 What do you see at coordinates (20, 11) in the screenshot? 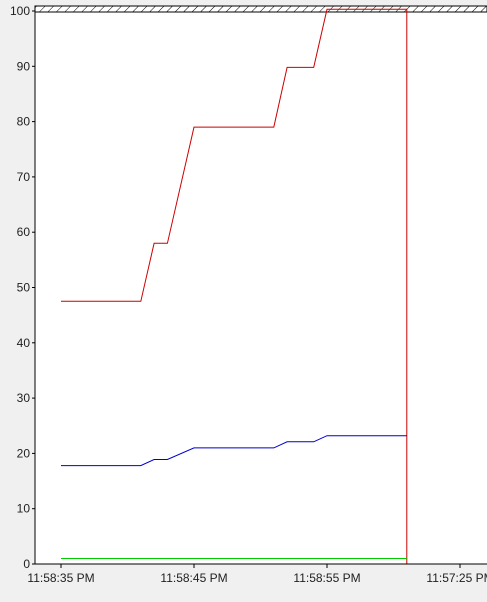
I see `y-tick-label: 100` at bounding box center [20, 11].